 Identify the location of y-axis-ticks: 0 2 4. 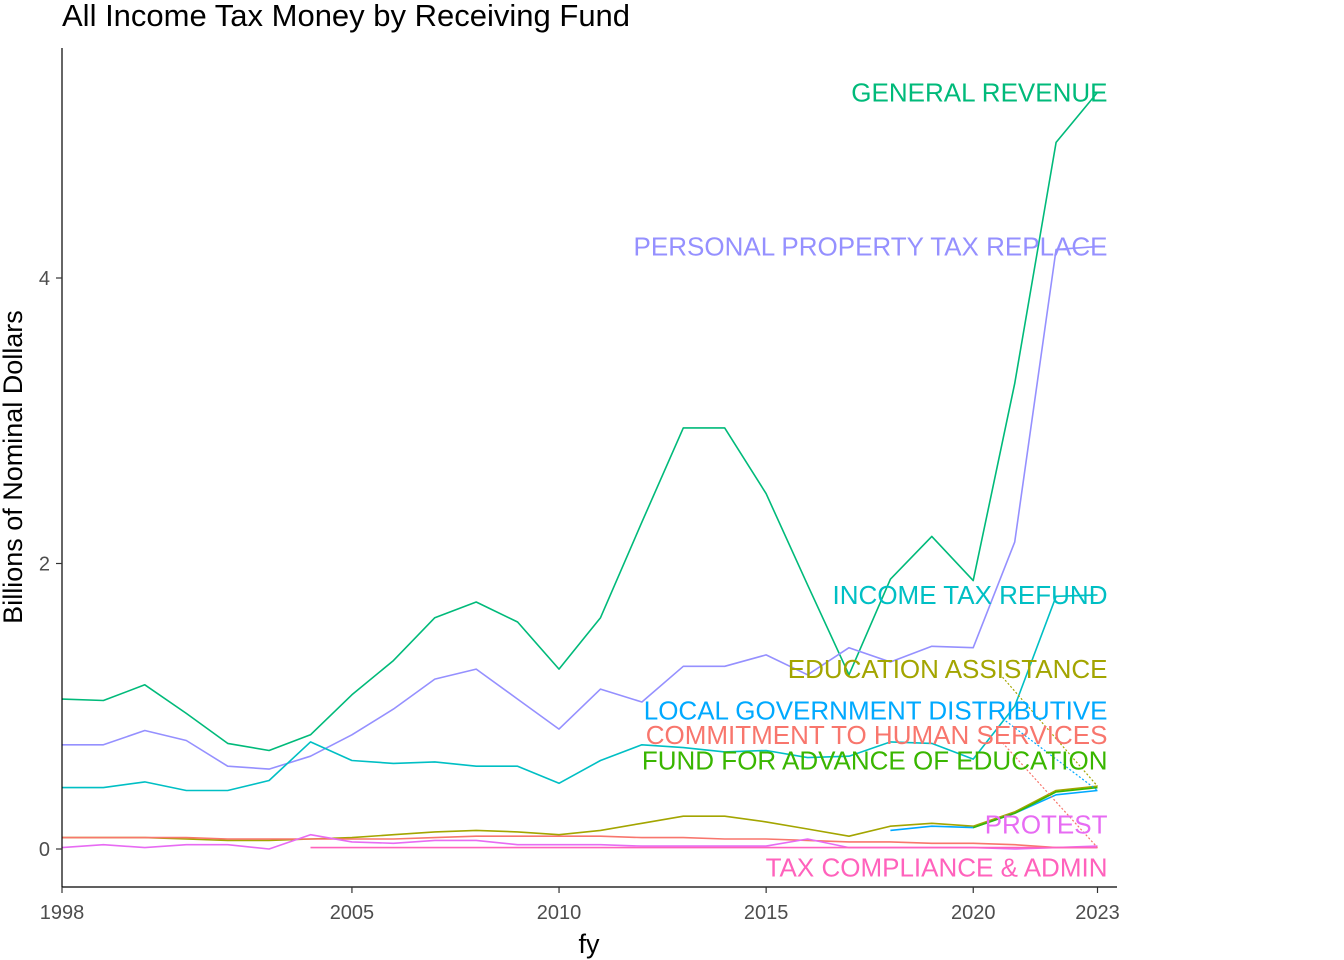
(50, 564).